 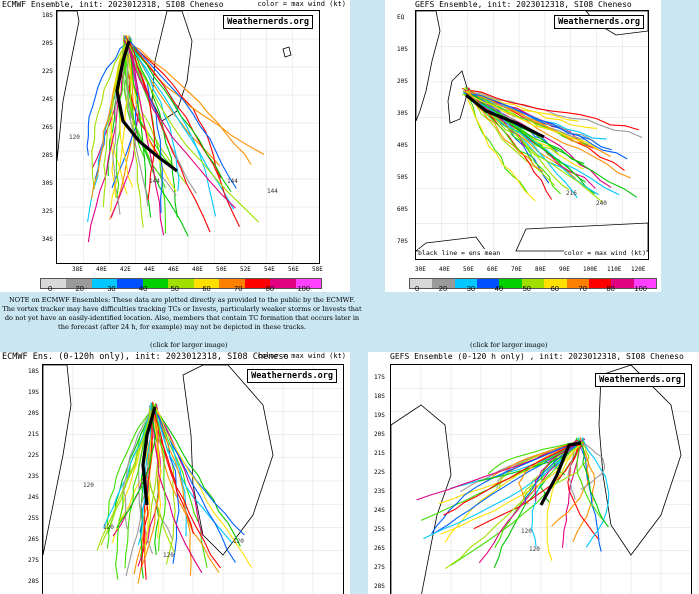 I want to click on lon-label: 70E, so click(x=516, y=269).